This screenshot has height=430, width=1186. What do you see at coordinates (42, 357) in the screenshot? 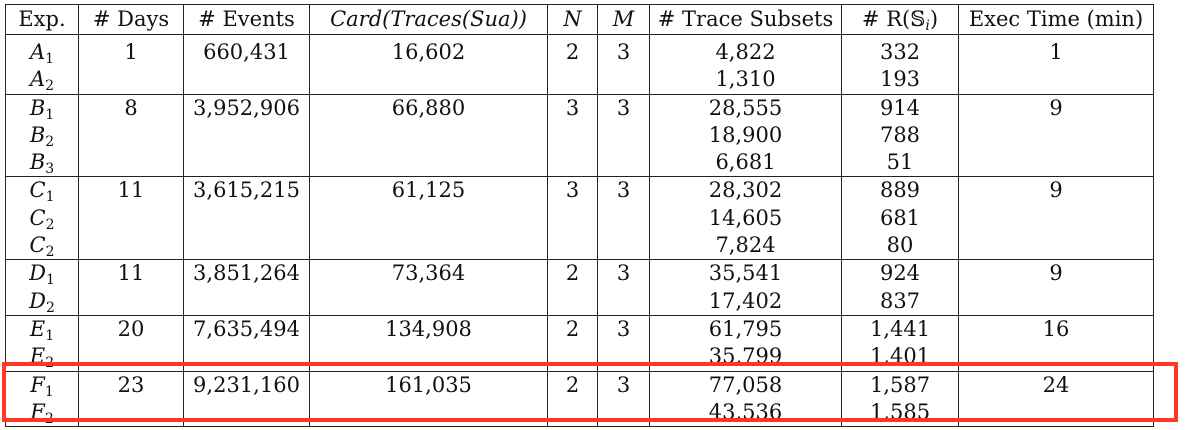
I see `cell-exp: E2` at bounding box center [42, 357].